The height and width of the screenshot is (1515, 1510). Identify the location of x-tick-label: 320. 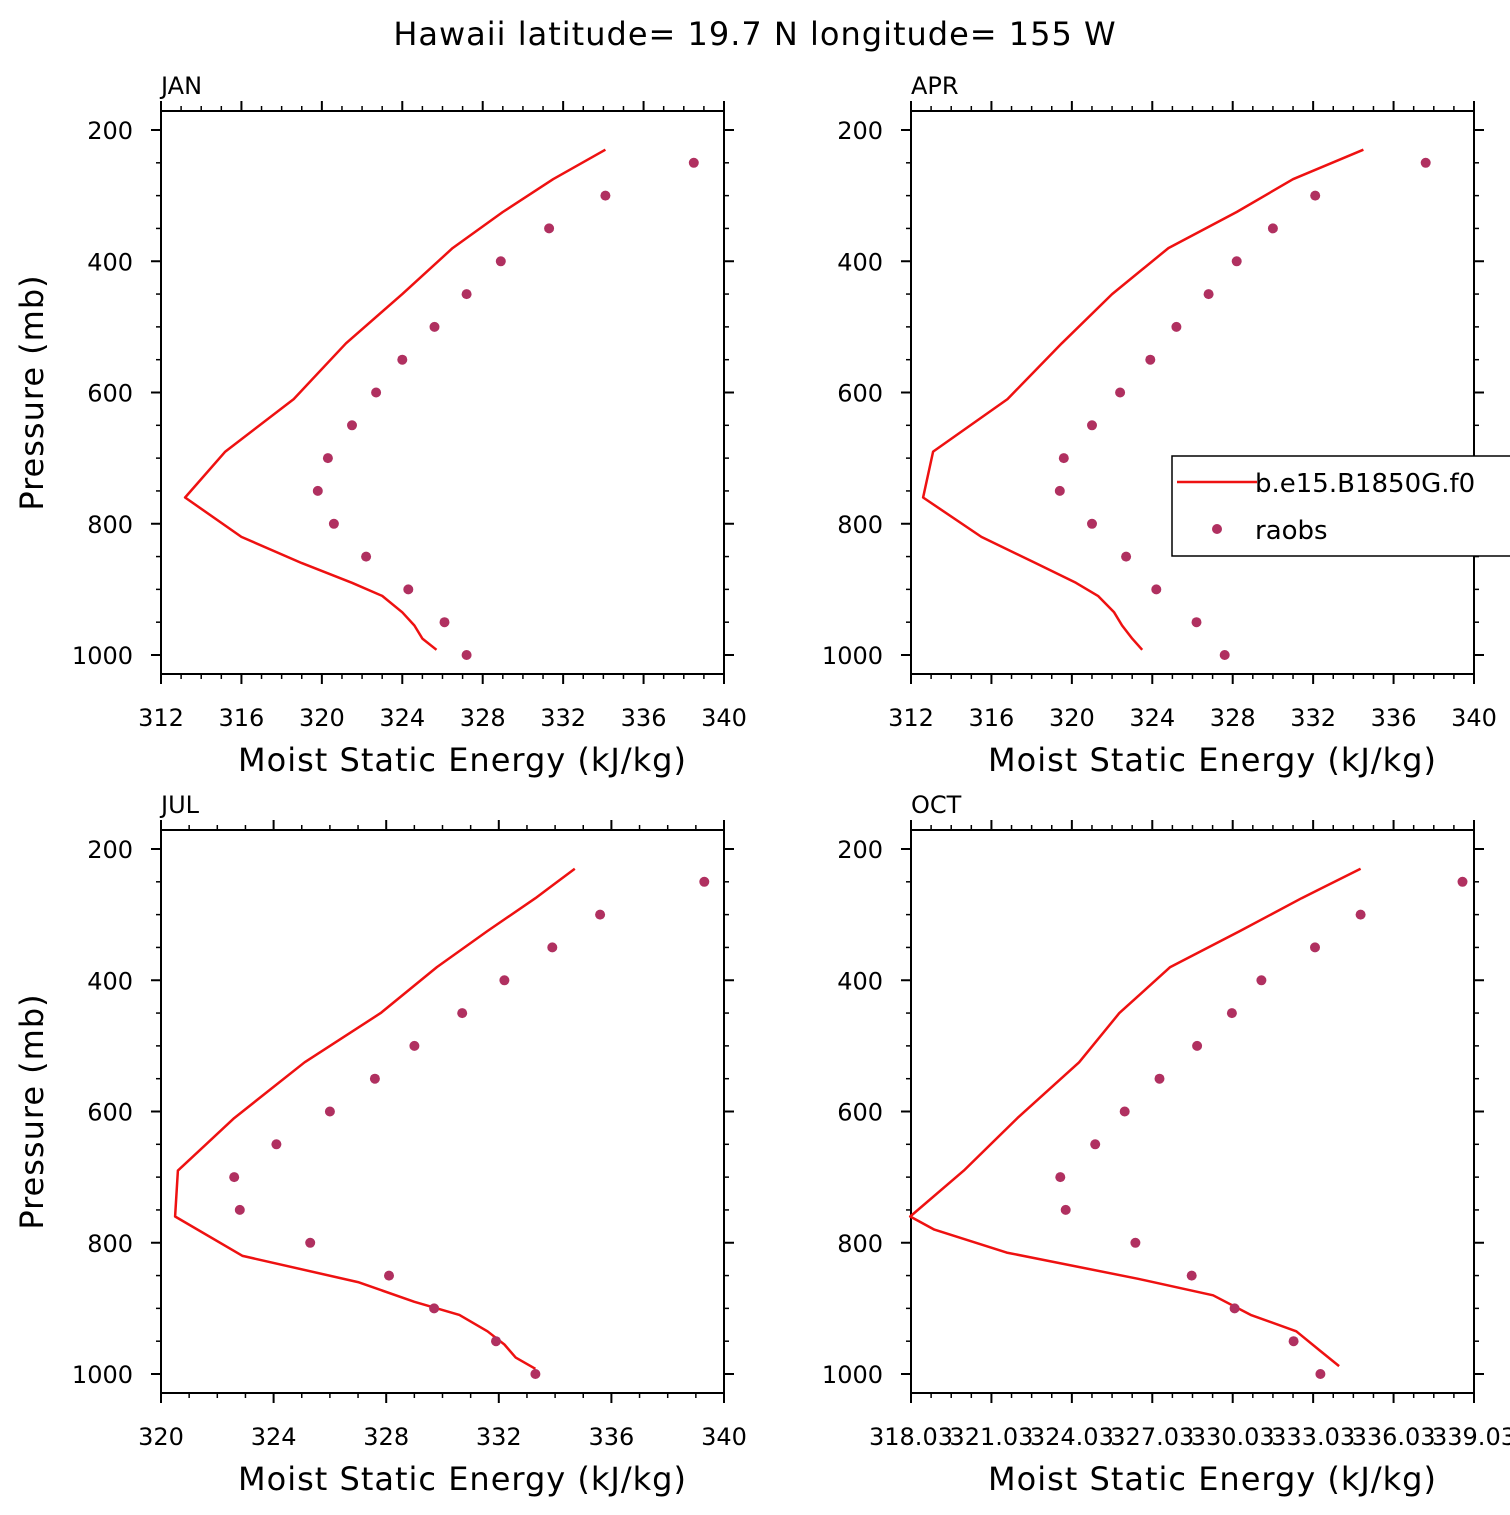
(1072, 718).